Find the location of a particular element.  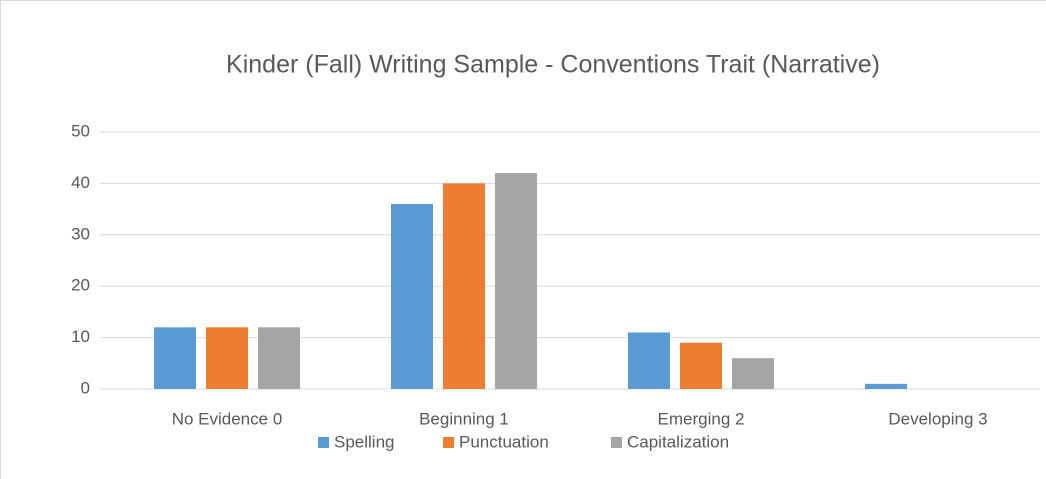

x-tick-label: Emerging 2 is located at coordinates (701, 418).